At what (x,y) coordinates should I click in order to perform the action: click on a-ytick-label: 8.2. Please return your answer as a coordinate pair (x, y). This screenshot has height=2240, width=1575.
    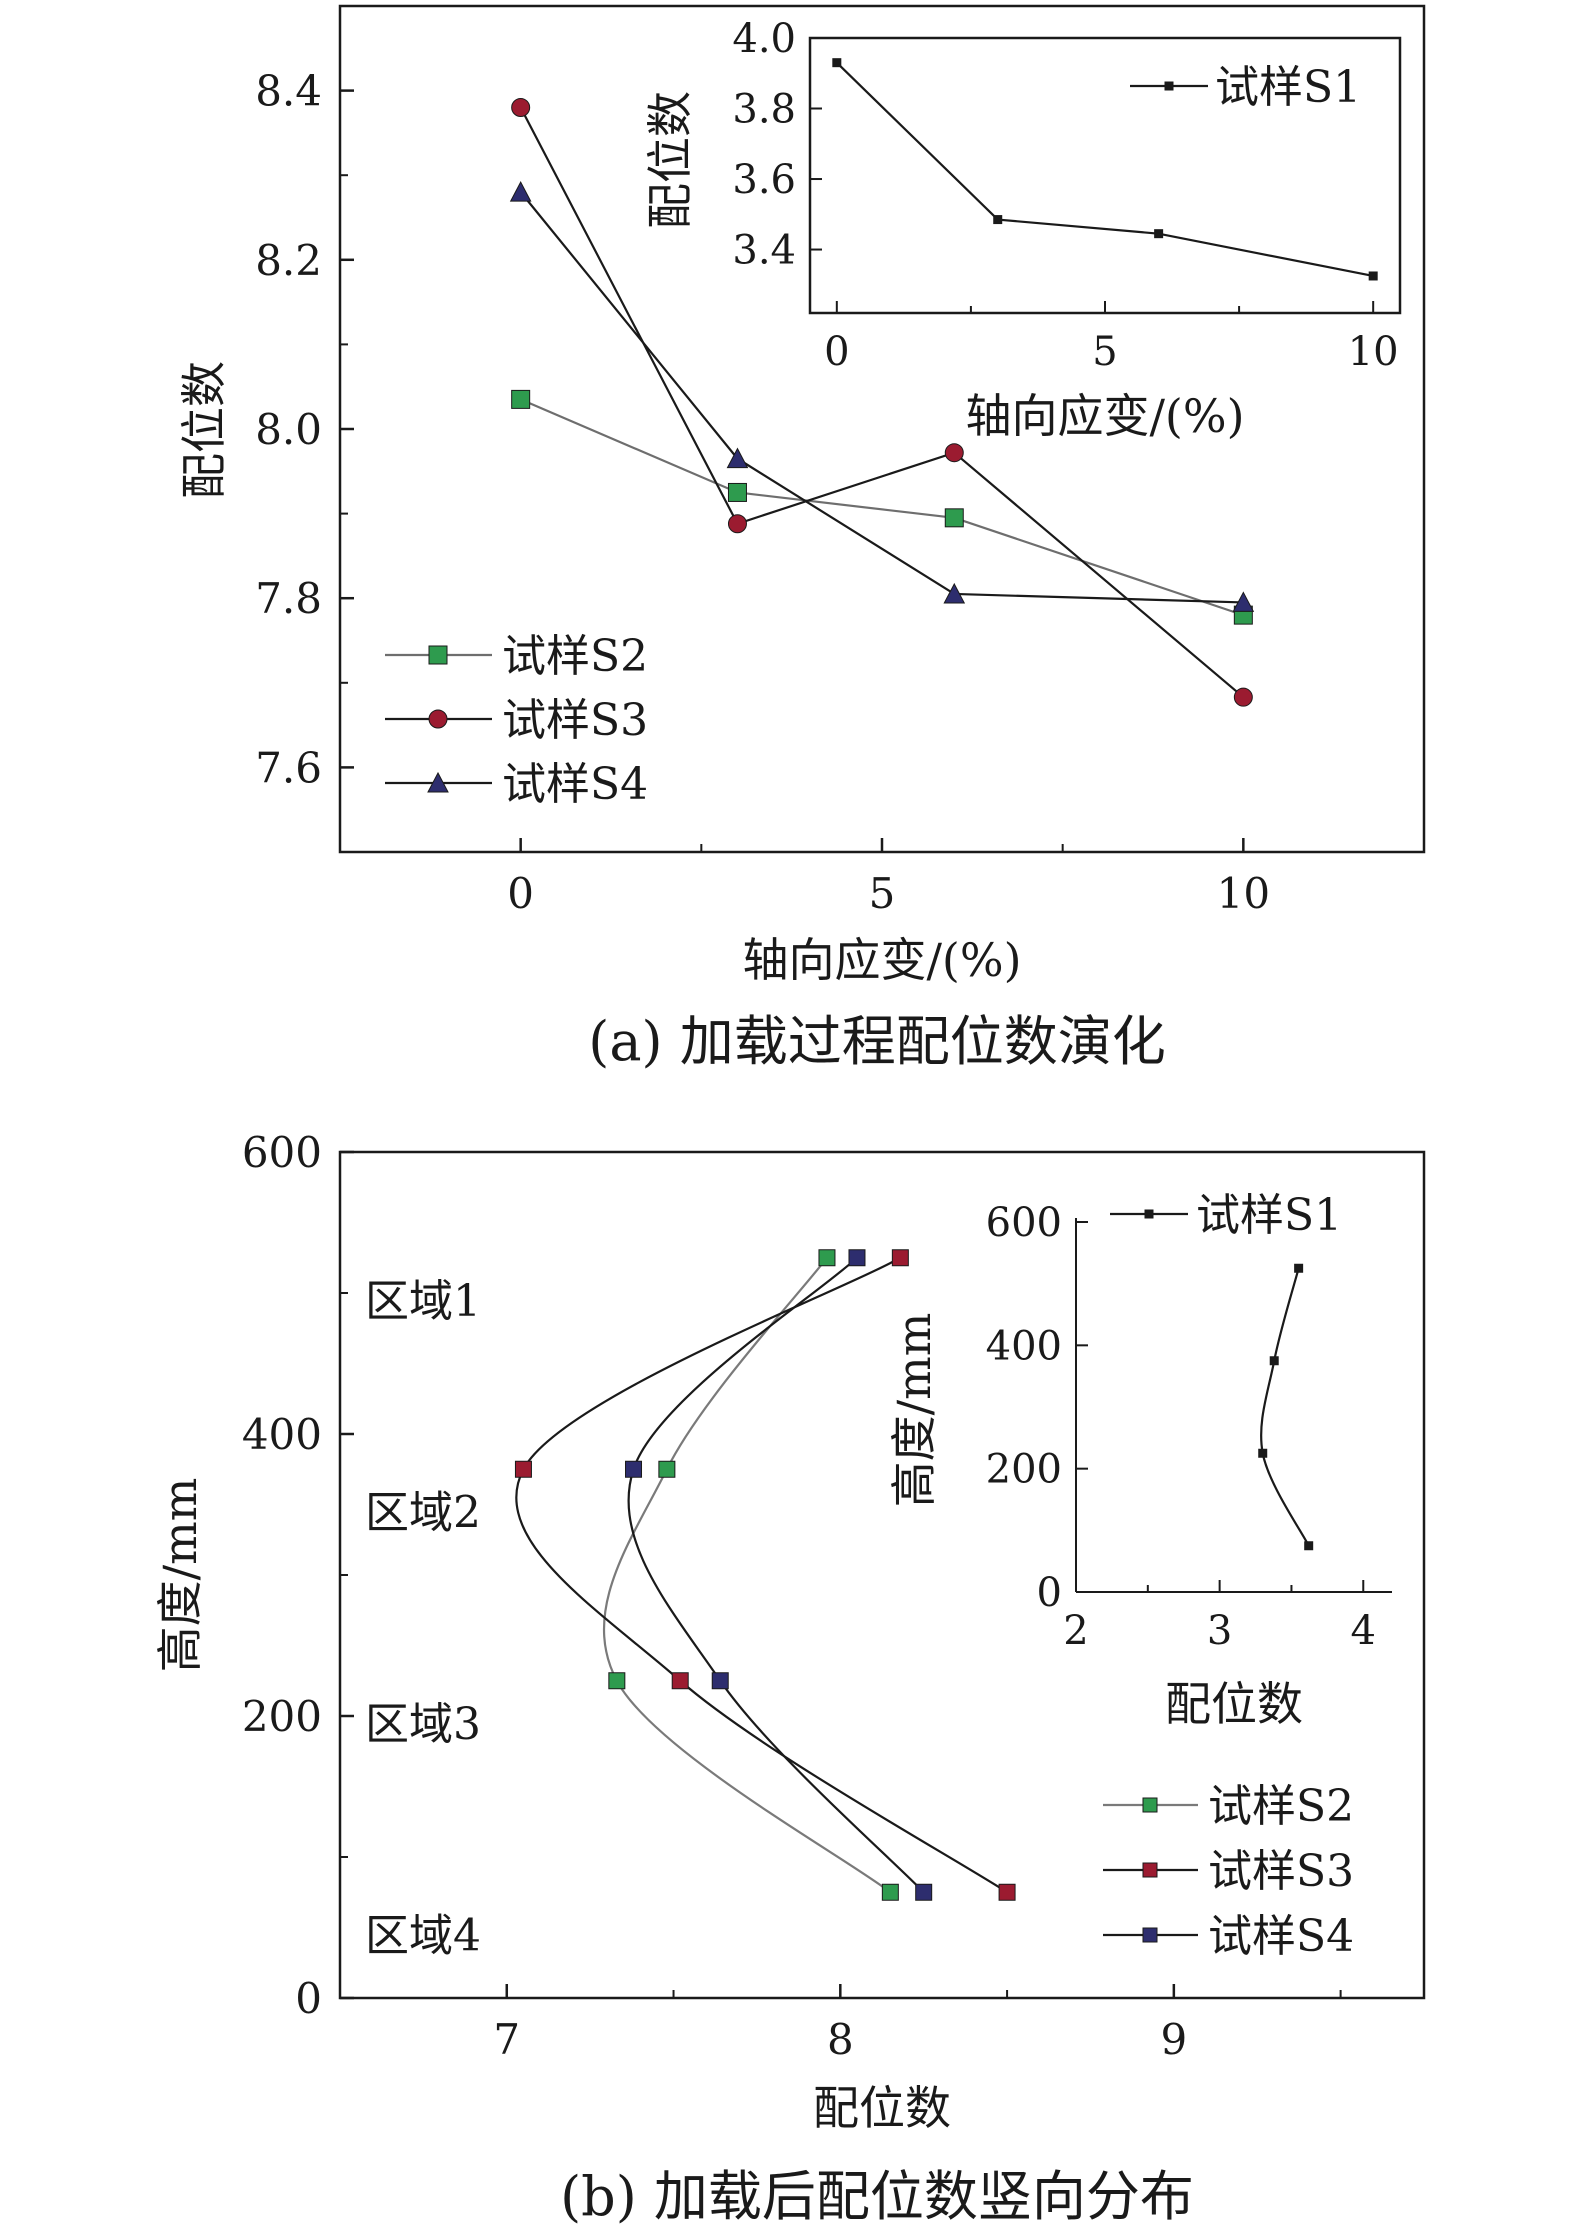
    Looking at the image, I should click on (288, 260).